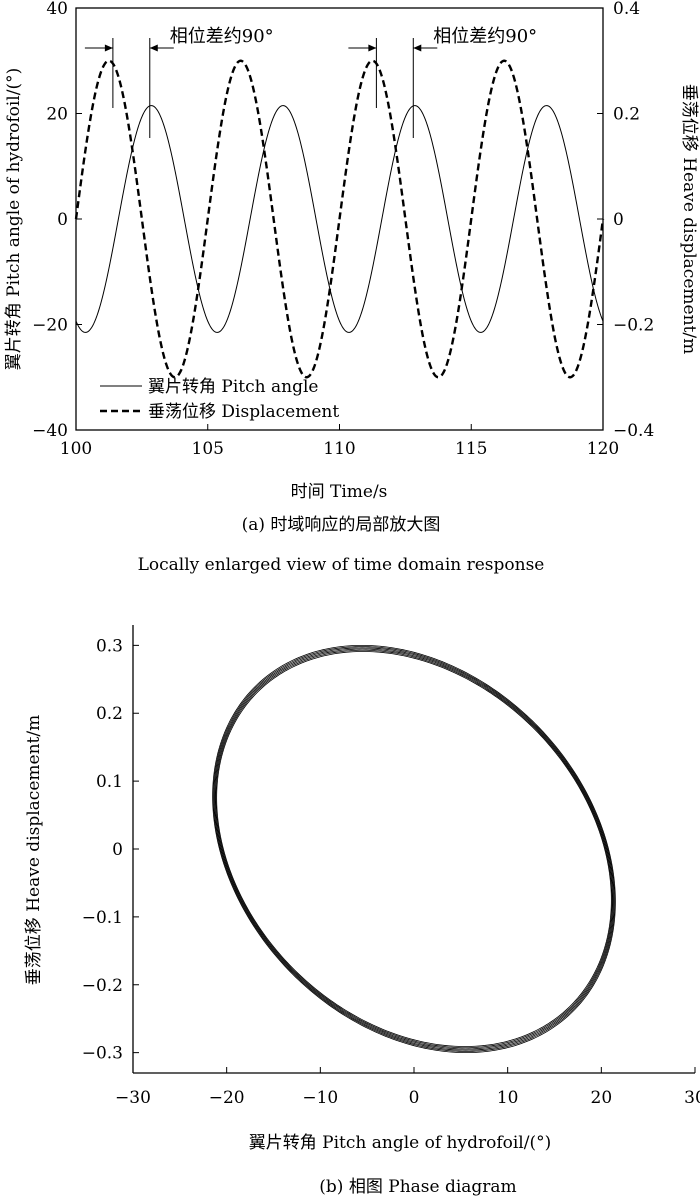  Describe the element at coordinates (310, 82) in the screenshot. I see `panel-a-annotations: 相位差约90° 相位差约90°` at that location.